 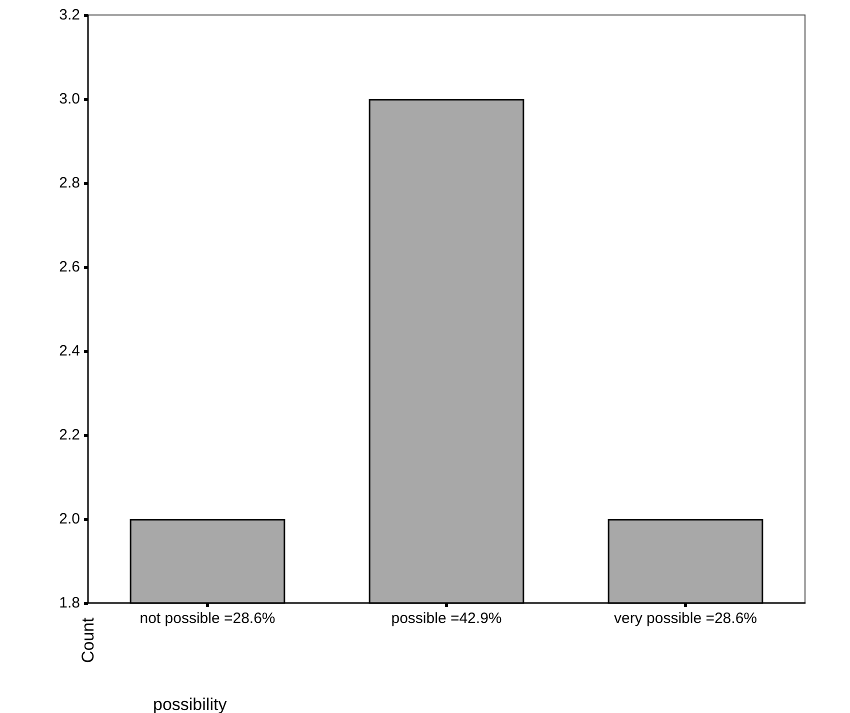 I want to click on y-tick-label: 3.2, so click(x=69, y=15).